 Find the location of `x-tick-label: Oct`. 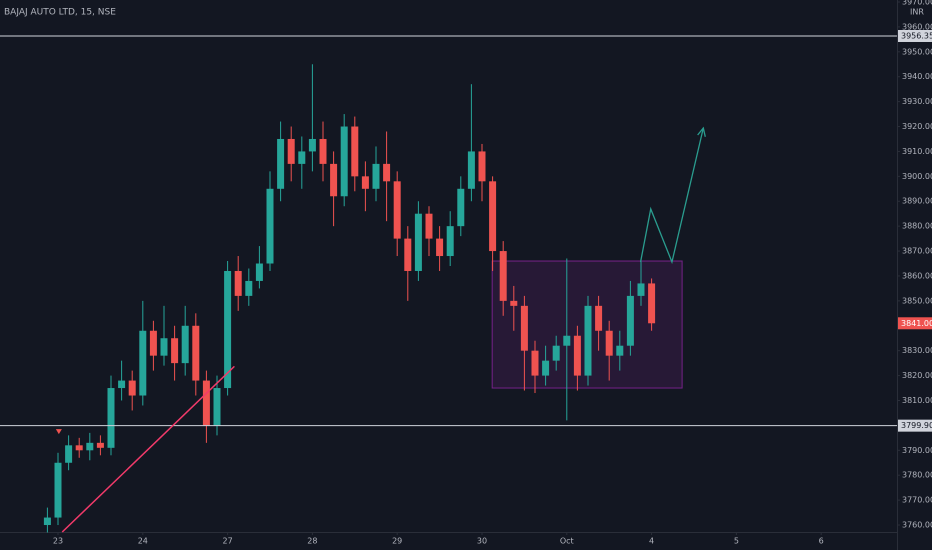

x-tick-label: Oct is located at coordinates (567, 541).